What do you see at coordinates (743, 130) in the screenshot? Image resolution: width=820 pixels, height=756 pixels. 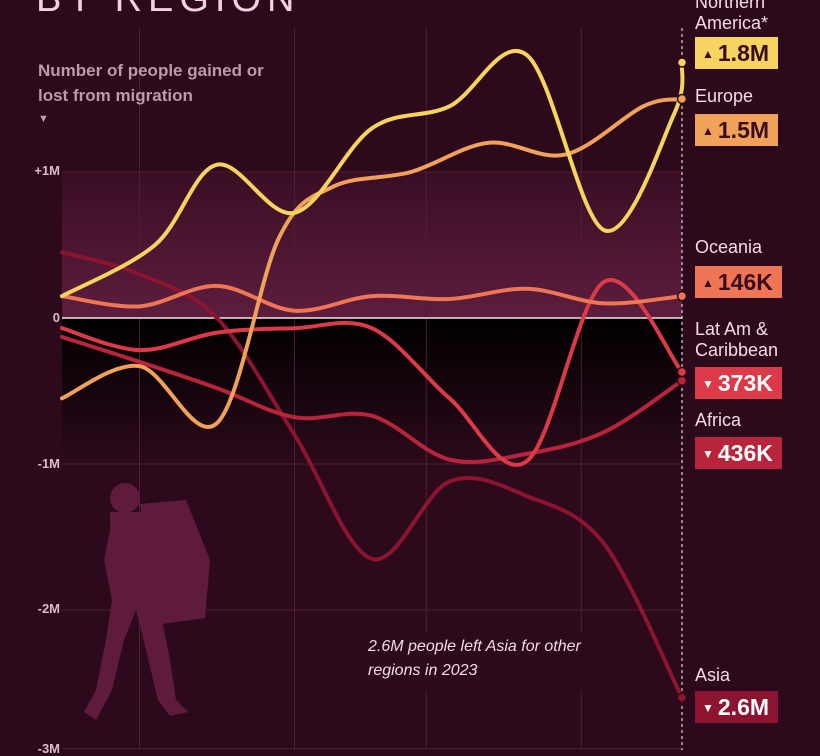 I see `badge-value: 1.5M` at bounding box center [743, 130].